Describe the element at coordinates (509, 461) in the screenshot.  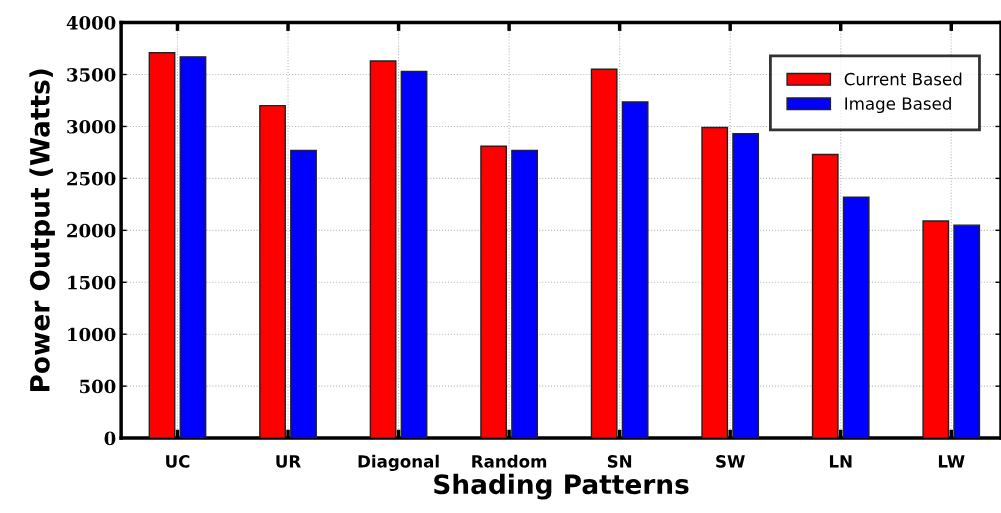
I see `x-tick-label: Random` at that location.